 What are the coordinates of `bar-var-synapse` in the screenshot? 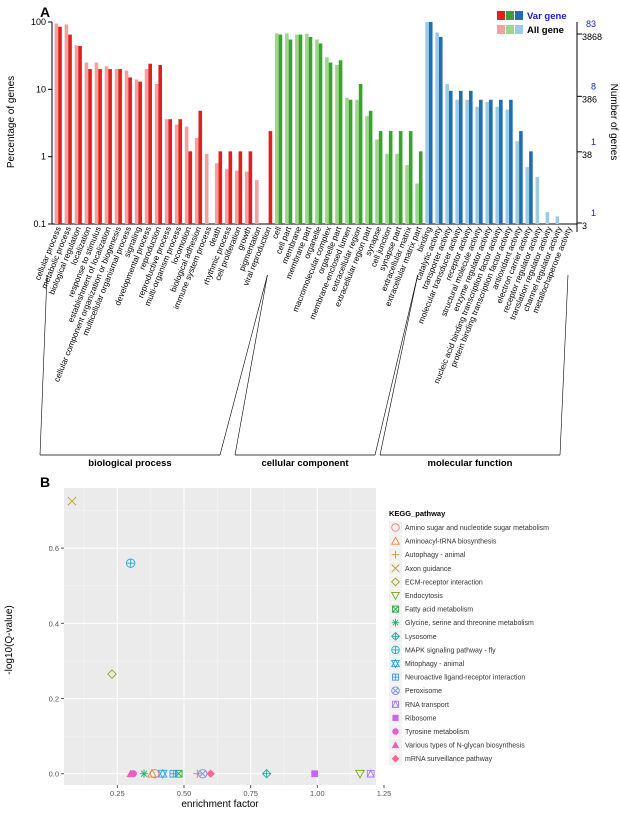 It's located at (380, 177).